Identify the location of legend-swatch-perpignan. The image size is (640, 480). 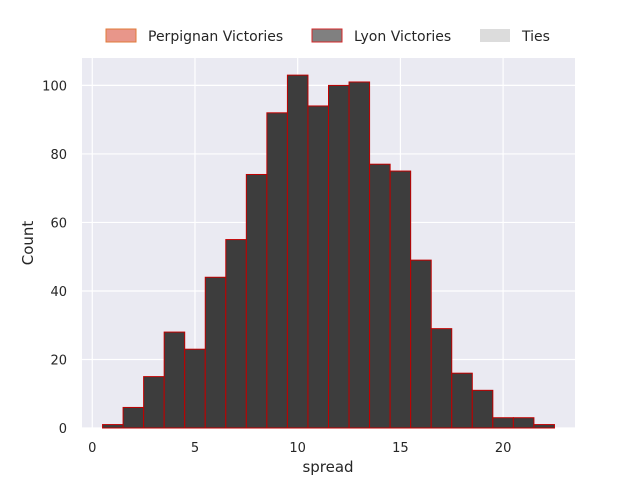
(121, 35).